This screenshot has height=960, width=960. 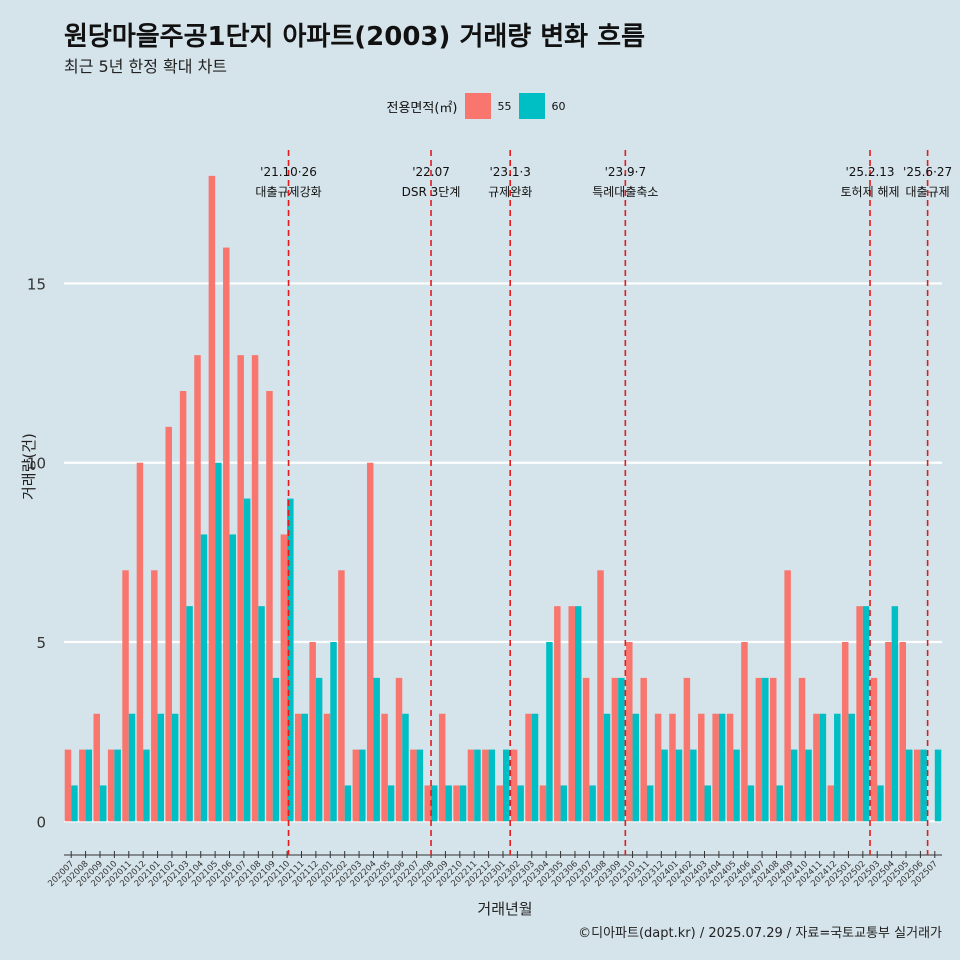 What do you see at coordinates (422, 108) in the screenshot?
I see `legend-title: 전용면적(㎡)` at bounding box center [422, 108].